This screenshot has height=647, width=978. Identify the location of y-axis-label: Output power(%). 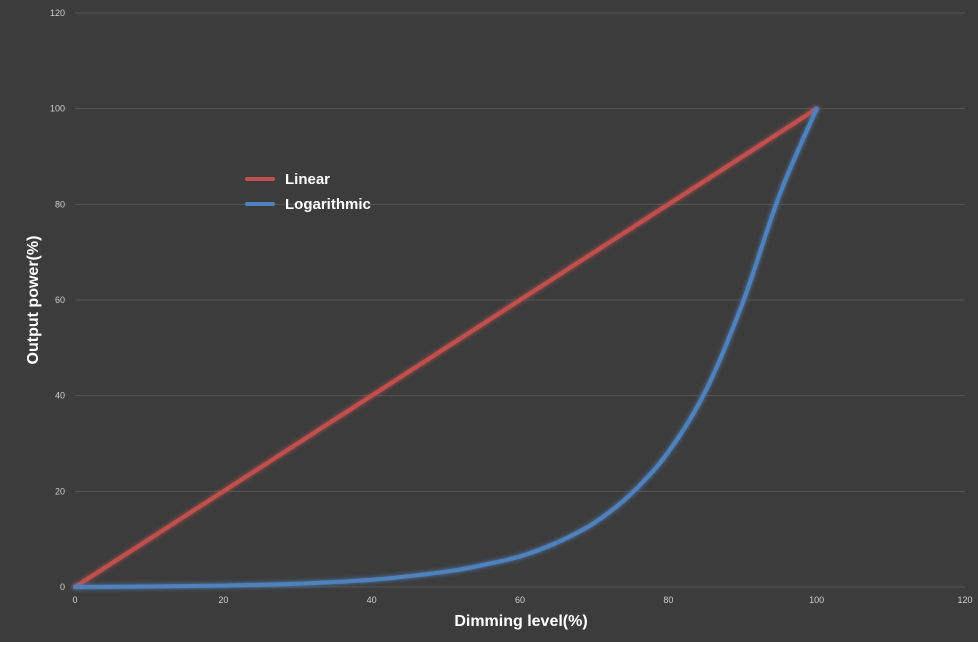
(33, 300).